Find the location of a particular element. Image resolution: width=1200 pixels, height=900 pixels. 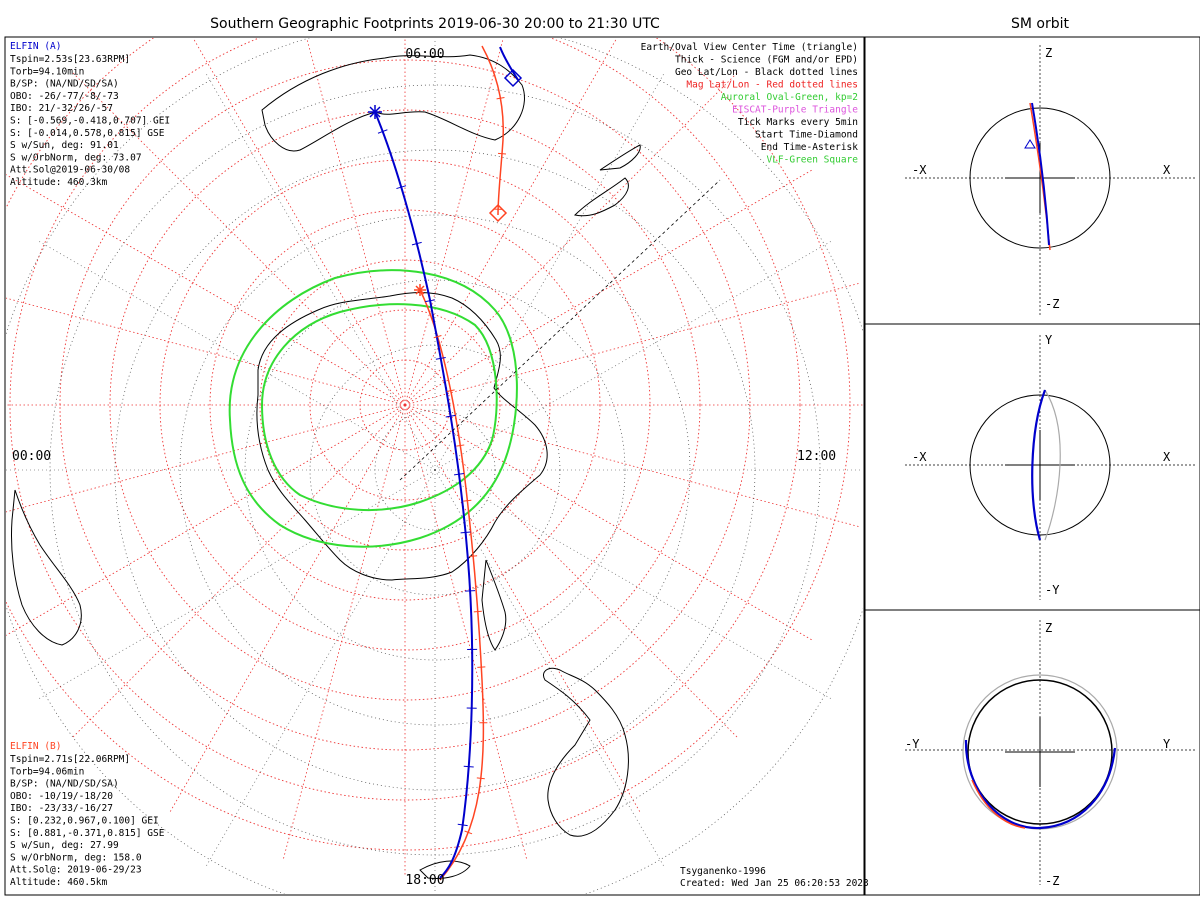

elfin-a-info-line: Att.Sol@2019-06-30/08 is located at coordinates (70, 170).